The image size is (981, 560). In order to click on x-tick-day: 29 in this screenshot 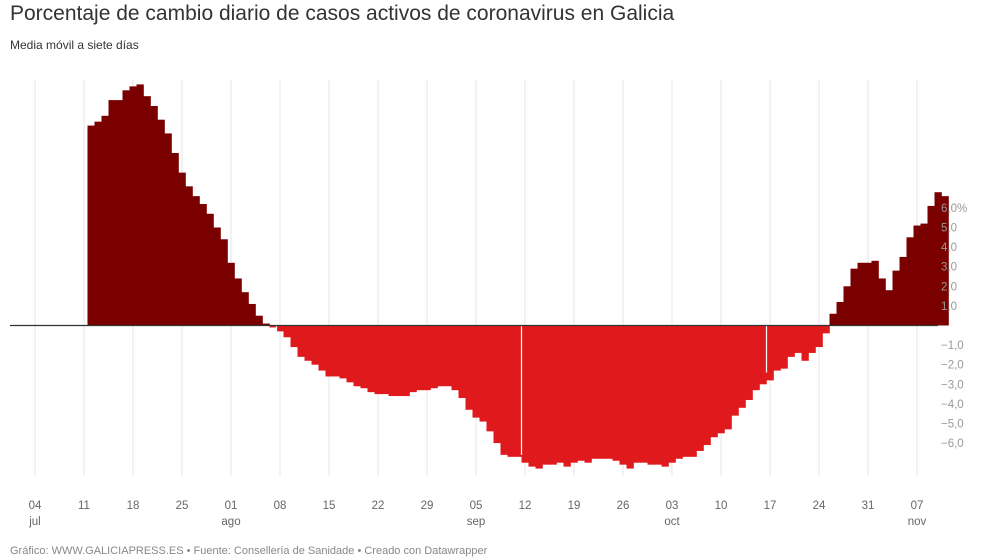, I will do `click(427, 506)`.